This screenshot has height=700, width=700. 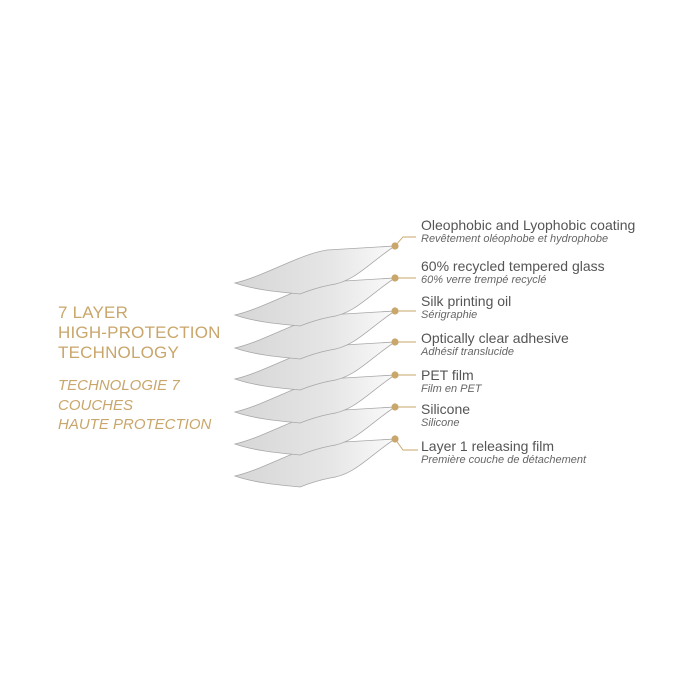 I want to click on layer-label: Silk printing oil Sérigraphie, so click(x=466, y=307).